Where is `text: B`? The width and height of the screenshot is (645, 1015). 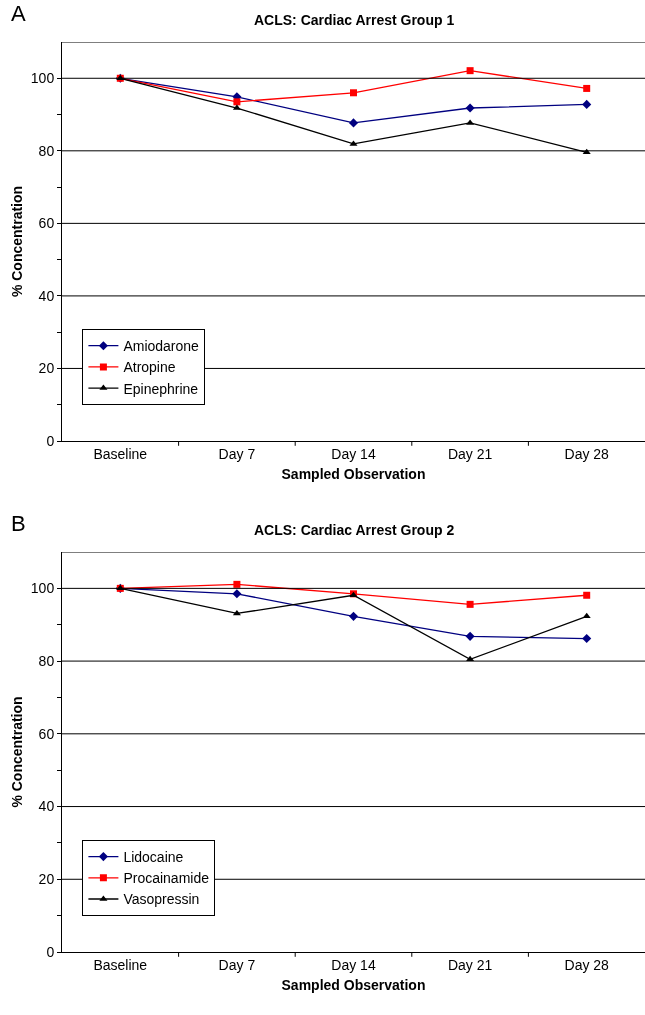
text: B is located at coordinates (18, 523).